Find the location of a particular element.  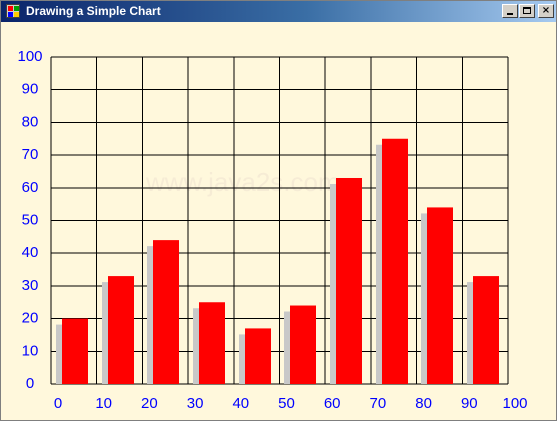

maximize-icon is located at coordinates (527, 10).